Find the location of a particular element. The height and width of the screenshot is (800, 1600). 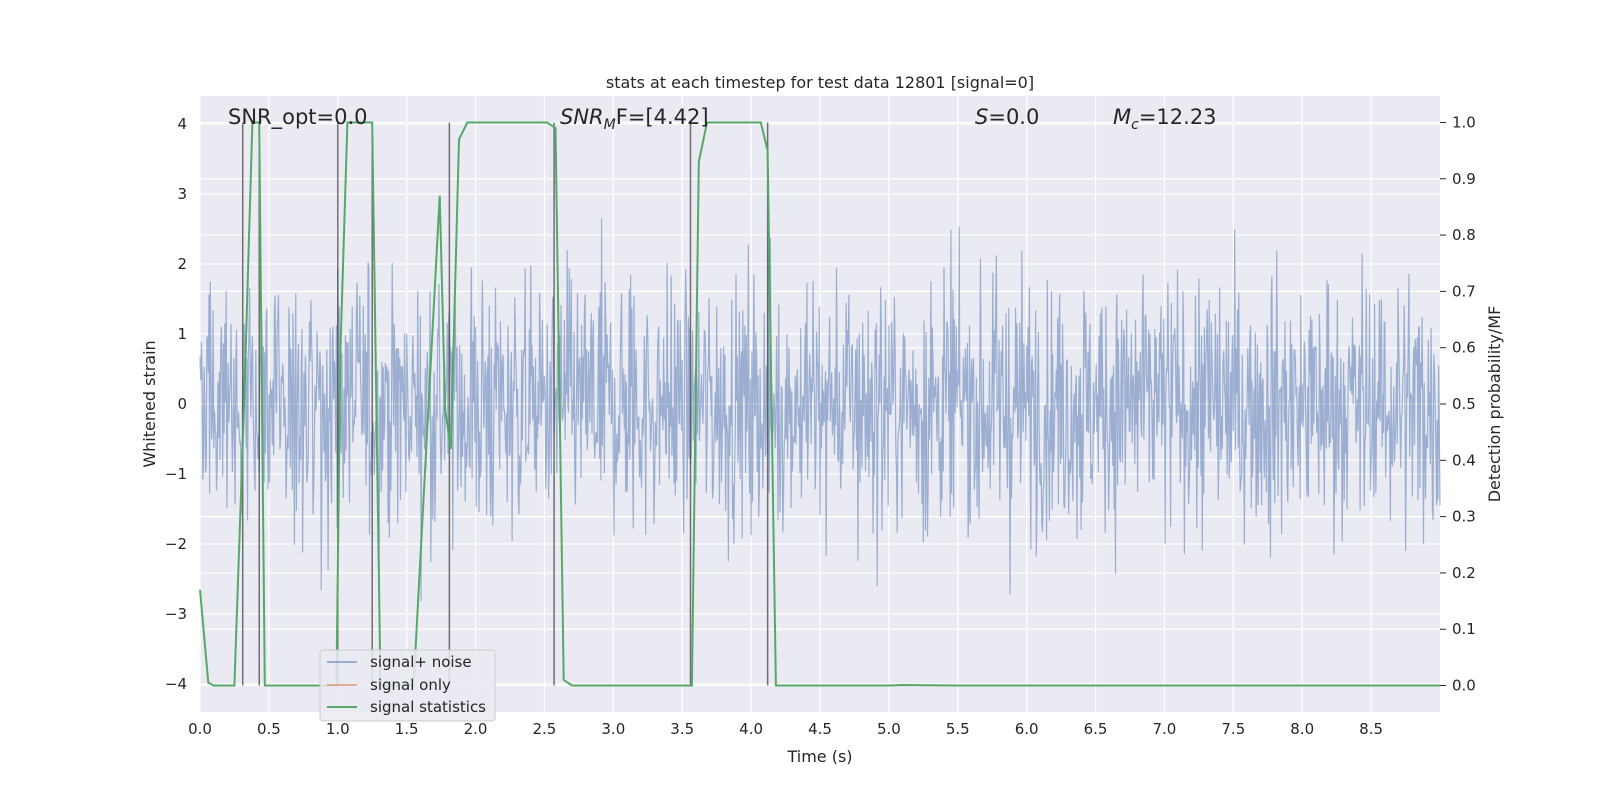

x-tick-label: 4.0 is located at coordinates (751, 729).